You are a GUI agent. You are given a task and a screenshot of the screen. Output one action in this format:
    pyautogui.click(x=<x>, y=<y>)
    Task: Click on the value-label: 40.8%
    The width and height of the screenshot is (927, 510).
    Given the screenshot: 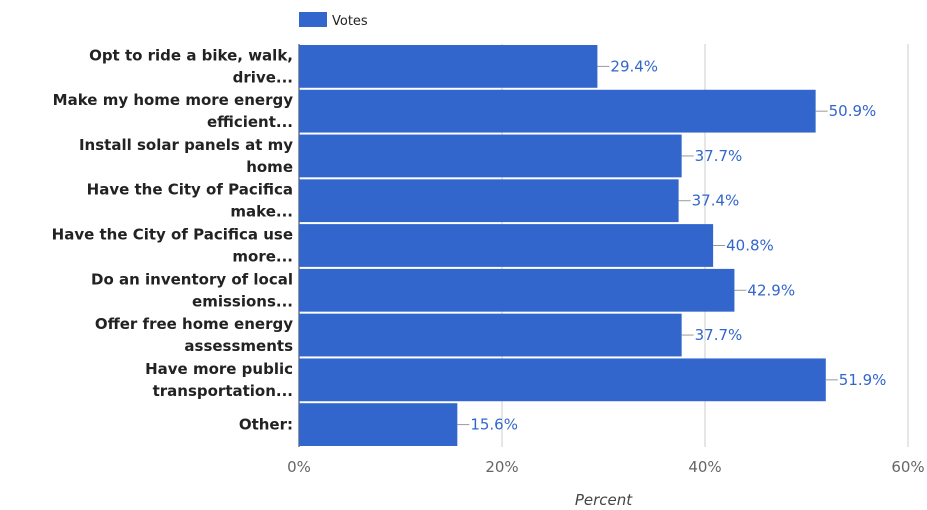 What is the action you would take?
    pyautogui.click(x=750, y=246)
    